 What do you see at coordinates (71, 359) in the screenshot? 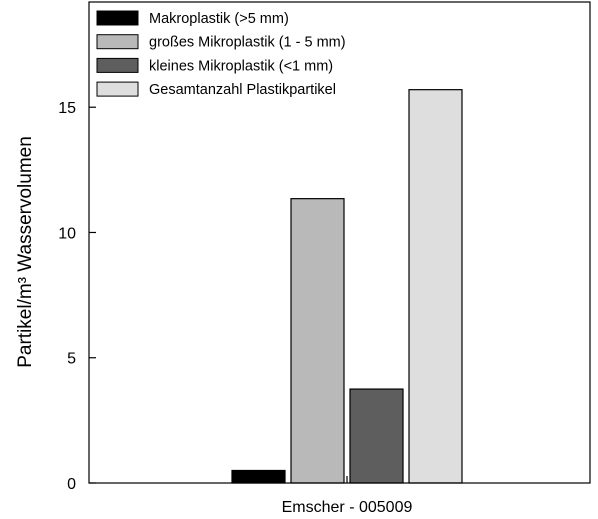
I see `y-tick-label: 5` at bounding box center [71, 359].